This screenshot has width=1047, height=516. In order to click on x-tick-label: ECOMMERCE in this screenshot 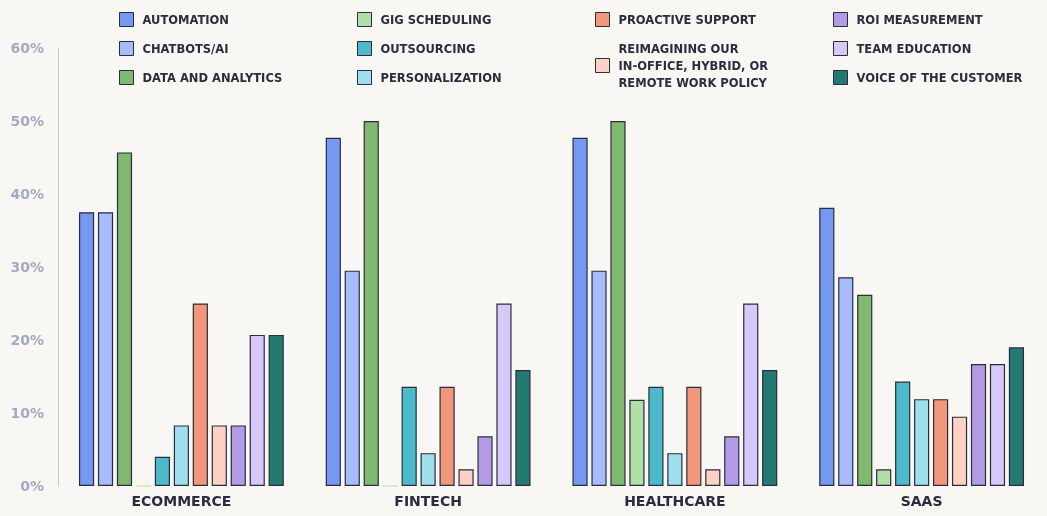, I will do `click(181, 501)`.